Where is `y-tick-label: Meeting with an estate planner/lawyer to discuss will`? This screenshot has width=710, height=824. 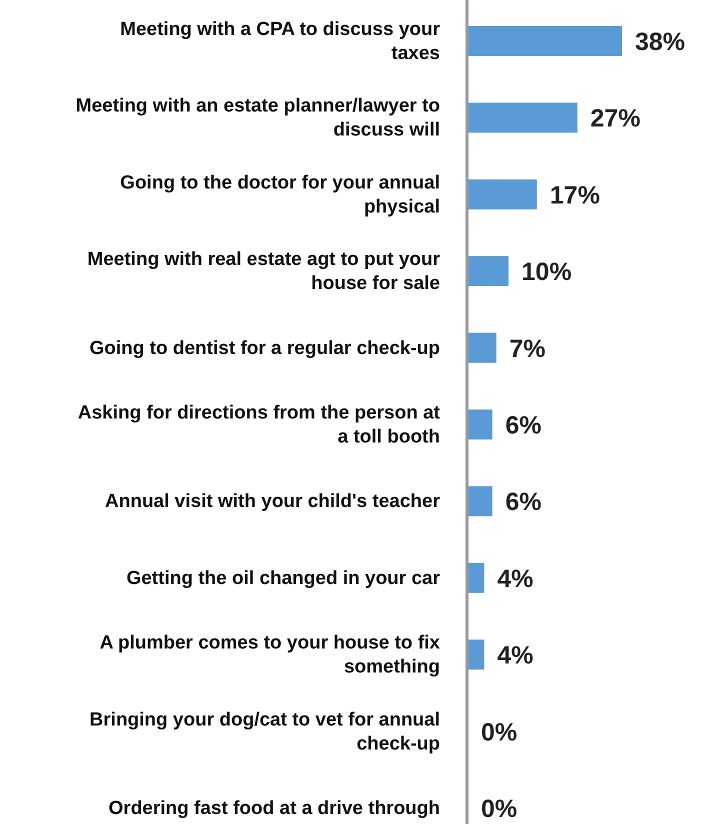 y-tick-label: Meeting with an estate planner/lawyer to discuss will is located at coordinates (258, 118).